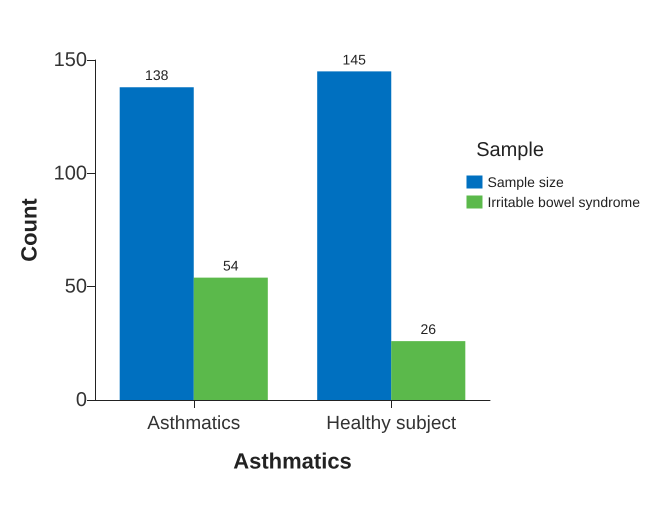 The image size is (647, 511). I want to click on data-label: 145, so click(354, 59).